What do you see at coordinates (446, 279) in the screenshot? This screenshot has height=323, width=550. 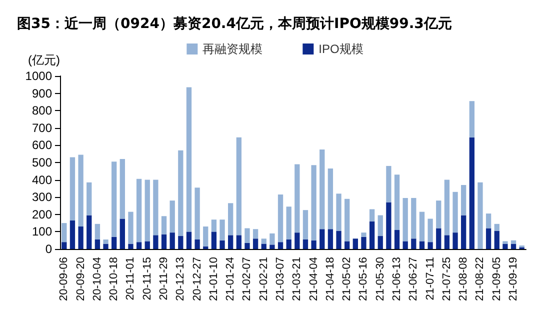 I see `x-tick-label: 21-07-25` at bounding box center [446, 279].